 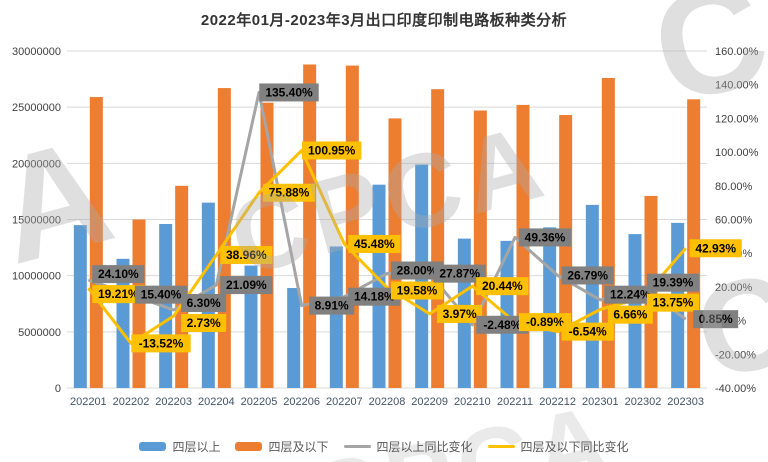 I want to click on legend-label: 四层及以下同比变化, so click(x=574, y=447).